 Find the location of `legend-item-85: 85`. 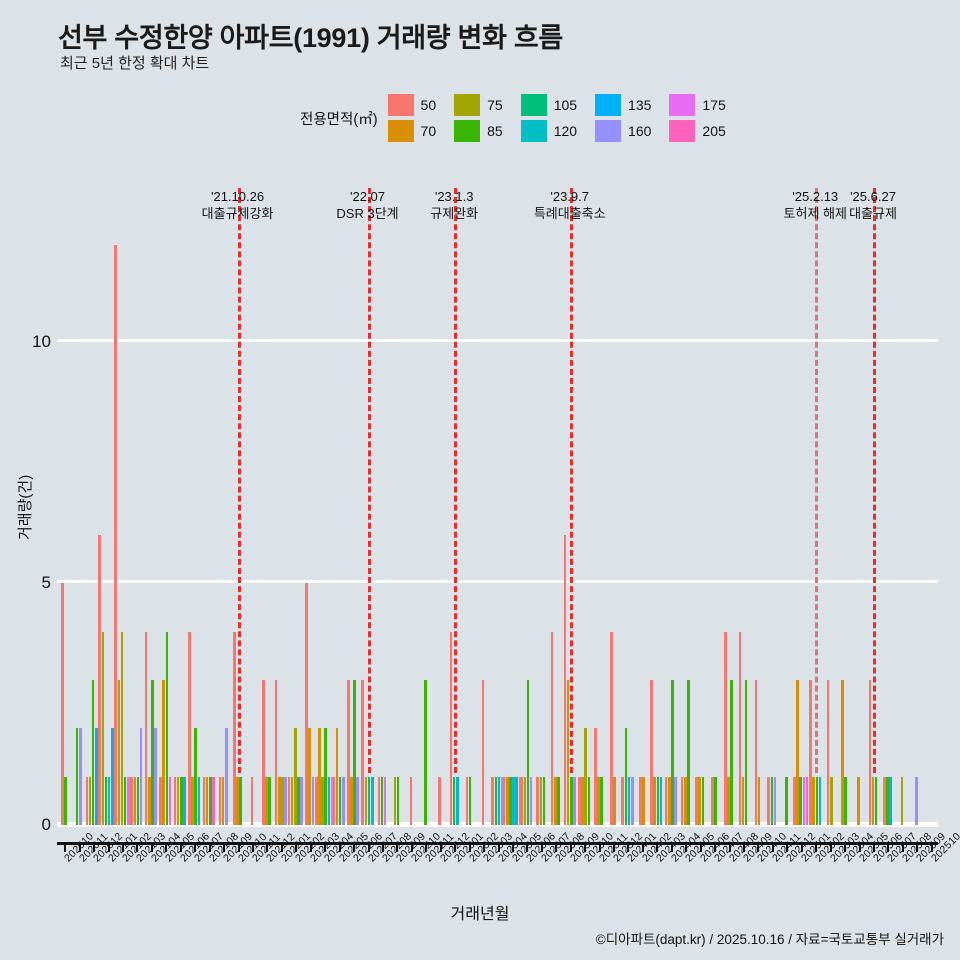

legend-item-85: 85 is located at coordinates (478, 131).